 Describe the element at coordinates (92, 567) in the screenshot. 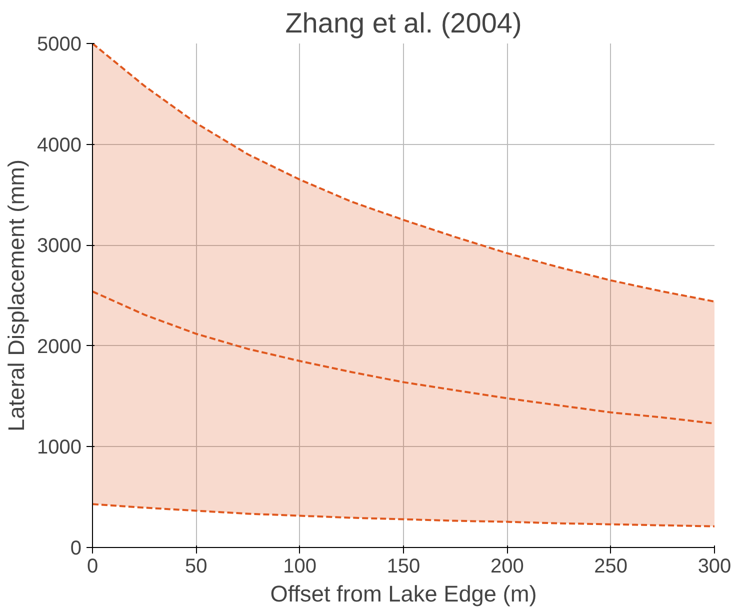

I see `x-tick-label: 0` at that location.